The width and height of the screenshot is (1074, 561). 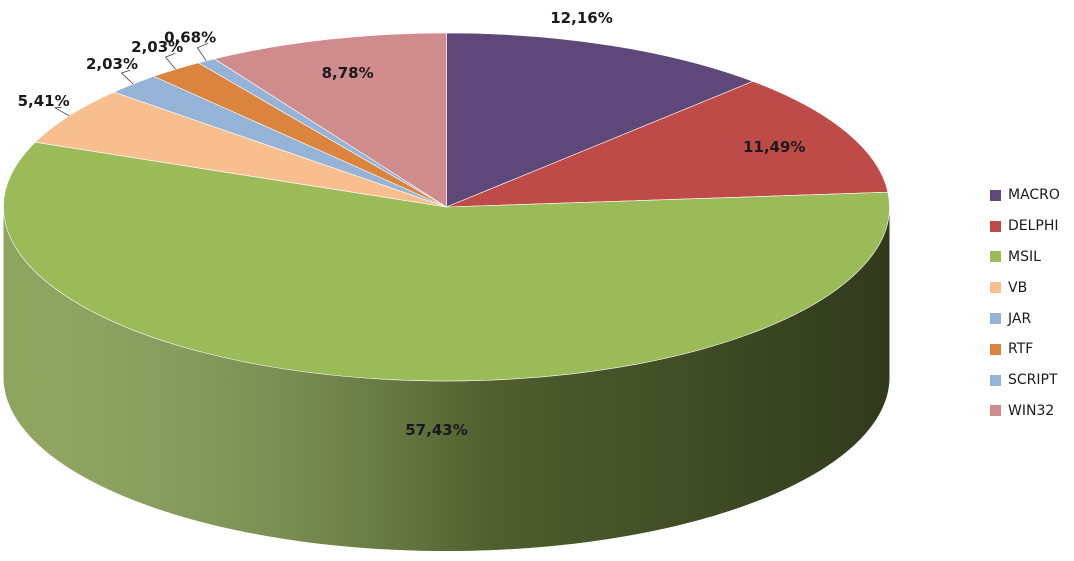 I want to click on legend-item-delphi: DELPHI, so click(x=1025, y=226).